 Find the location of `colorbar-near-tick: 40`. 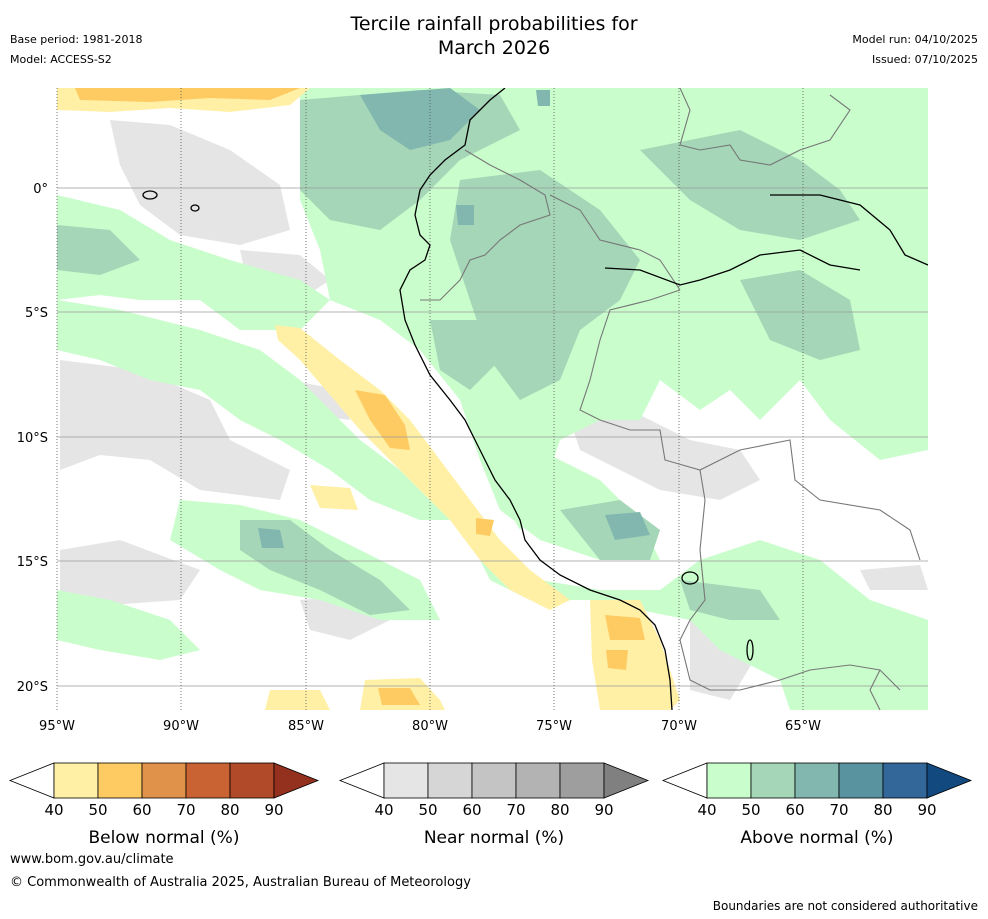

colorbar-near-tick: 40 is located at coordinates (383, 810).